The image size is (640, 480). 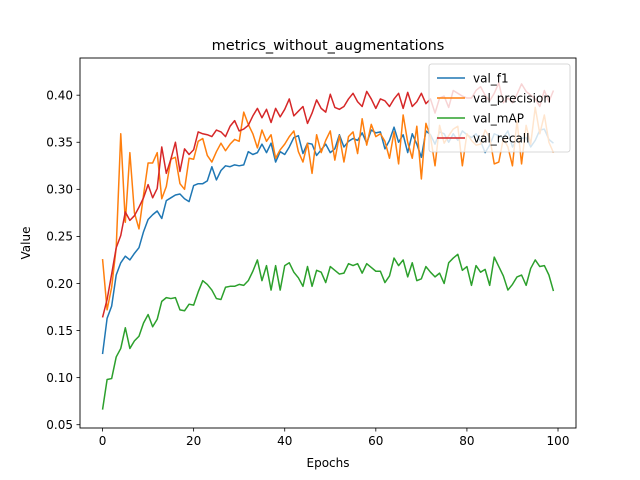 I want to click on y-tick-label: 0.25, so click(x=59, y=237).